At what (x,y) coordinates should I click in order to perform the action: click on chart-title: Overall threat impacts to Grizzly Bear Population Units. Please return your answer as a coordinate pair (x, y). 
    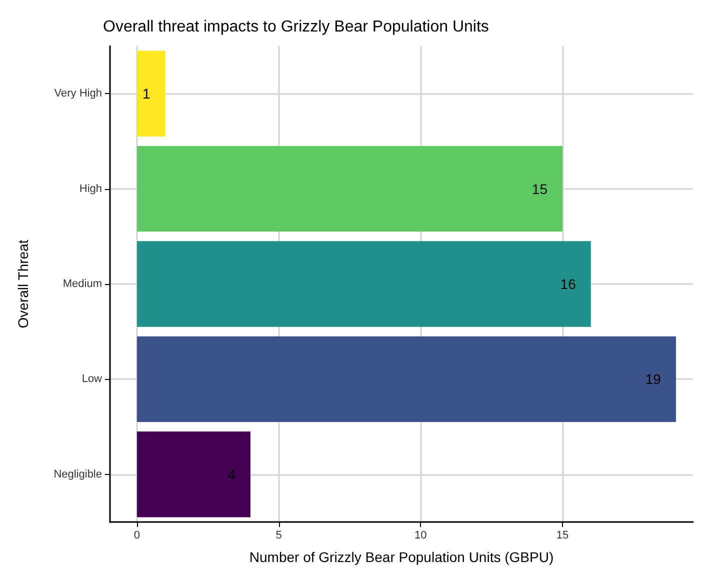
    Looking at the image, I should click on (296, 27).